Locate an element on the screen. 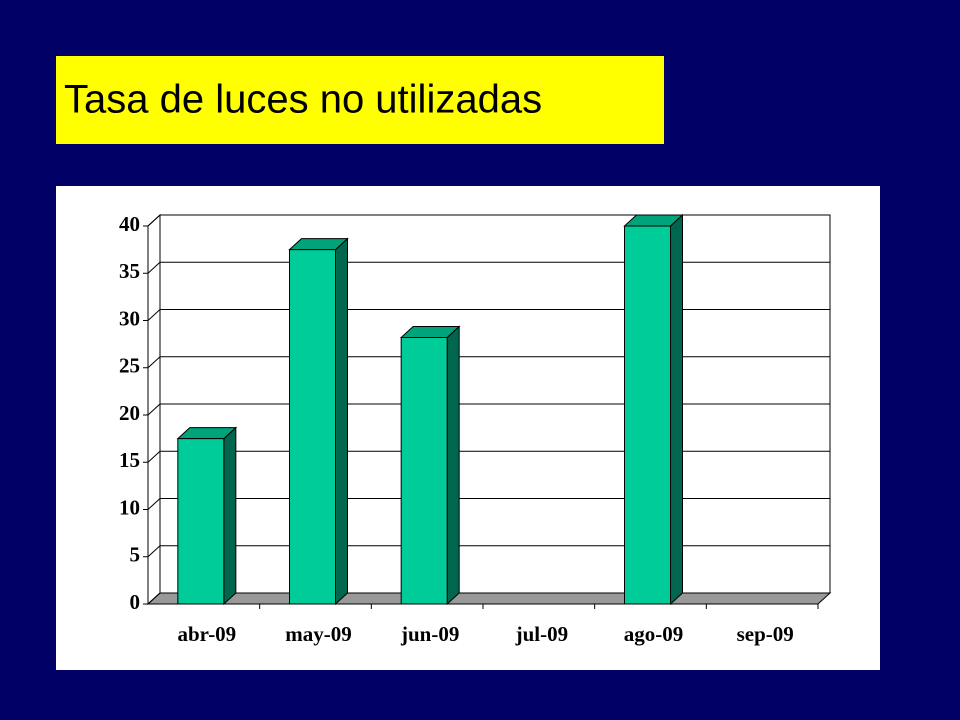 The image size is (960, 720). y-tick-label: 40 is located at coordinates (129, 224).